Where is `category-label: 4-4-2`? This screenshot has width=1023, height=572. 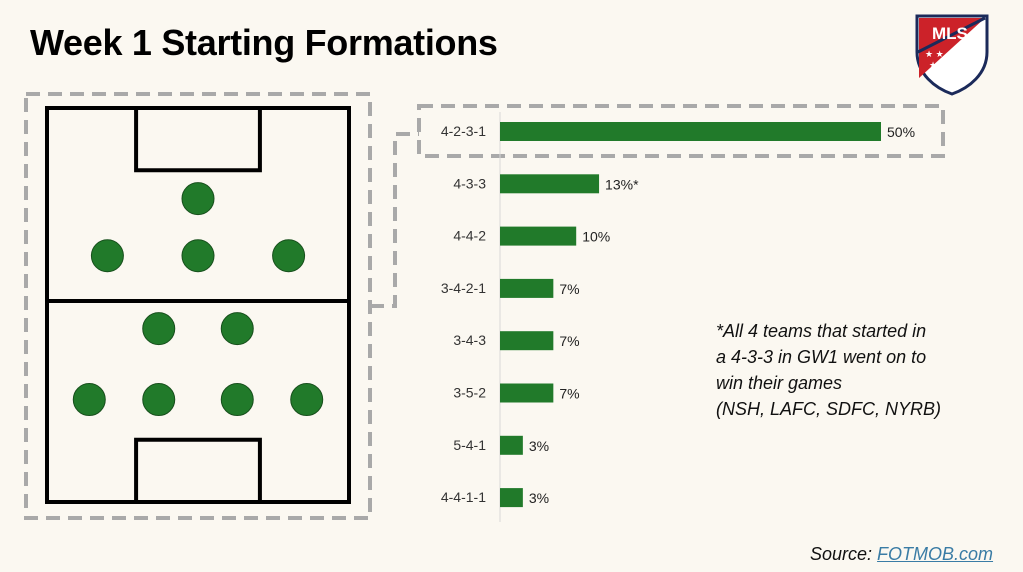 category-label: 4-4-2 is located at coordinates (469, 236).